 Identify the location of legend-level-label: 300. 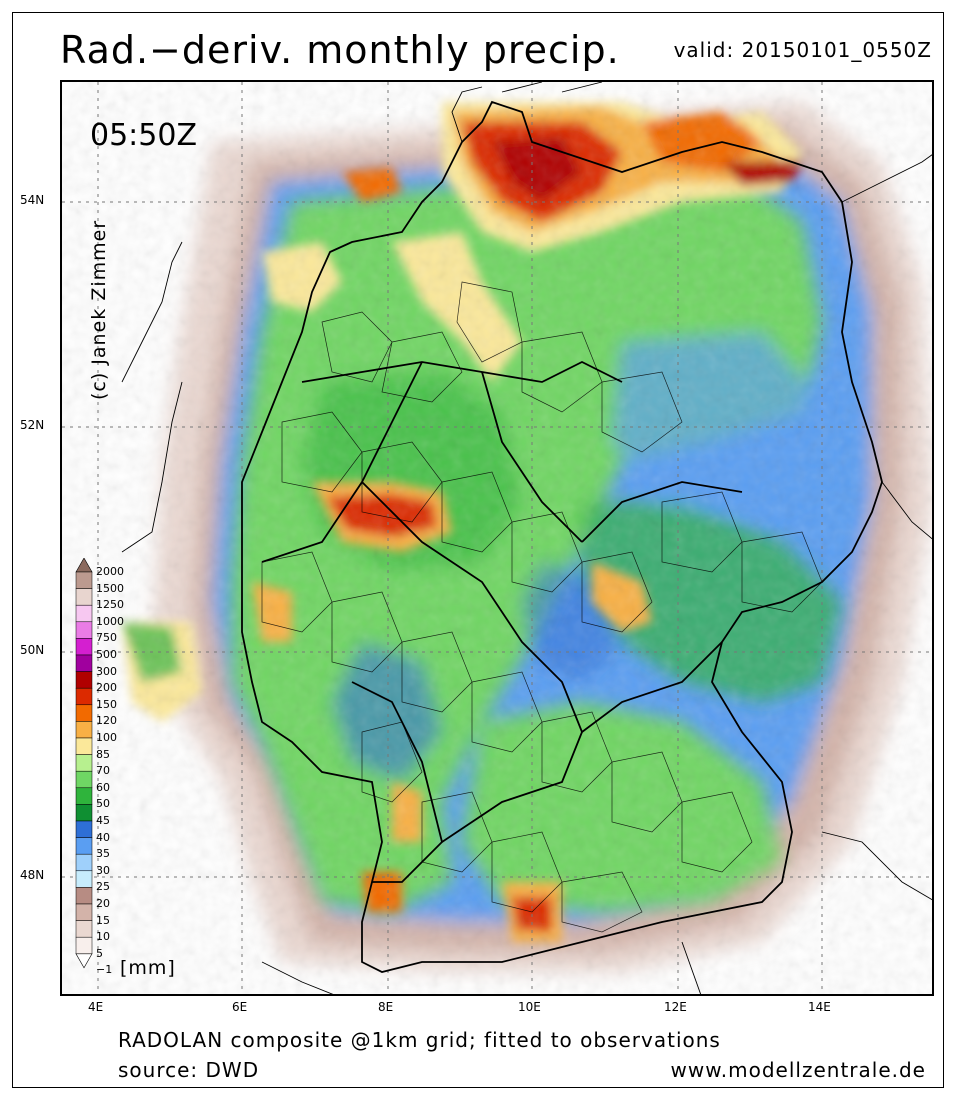
(106, 671).